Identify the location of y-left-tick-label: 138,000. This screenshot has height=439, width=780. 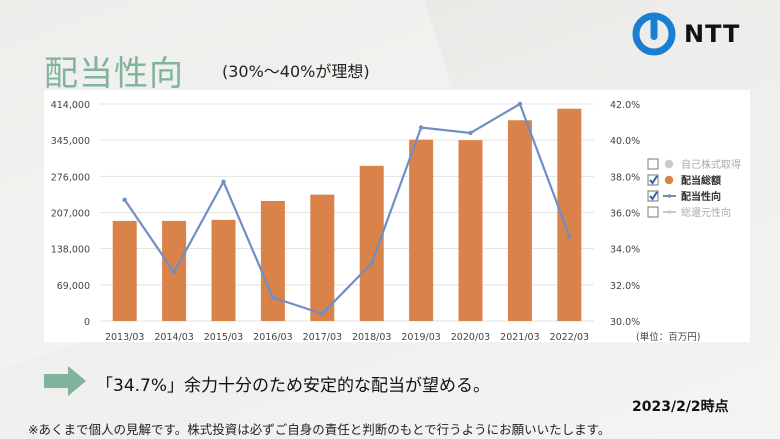
(70, 250).